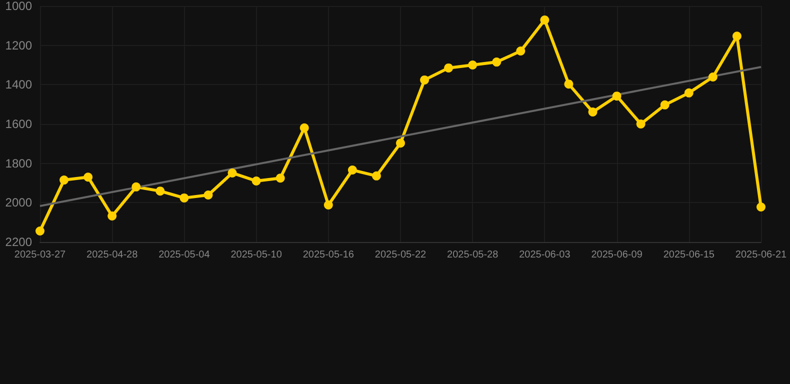 This screenshot has height=384, width=790. What do you see at coordinates (18, 163) in the screenshot?
I see `y-tick-label: 1800` at bounding box center [18, 163].